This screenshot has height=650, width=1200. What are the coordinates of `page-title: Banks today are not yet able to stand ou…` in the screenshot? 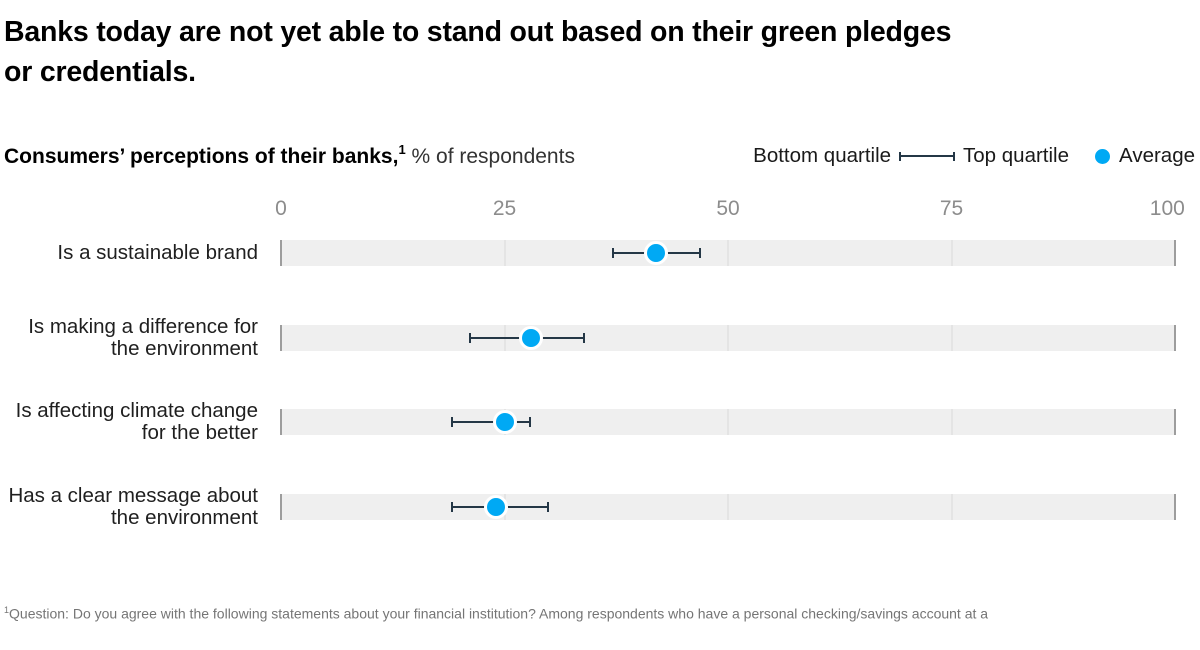 It's located at (564, 52).